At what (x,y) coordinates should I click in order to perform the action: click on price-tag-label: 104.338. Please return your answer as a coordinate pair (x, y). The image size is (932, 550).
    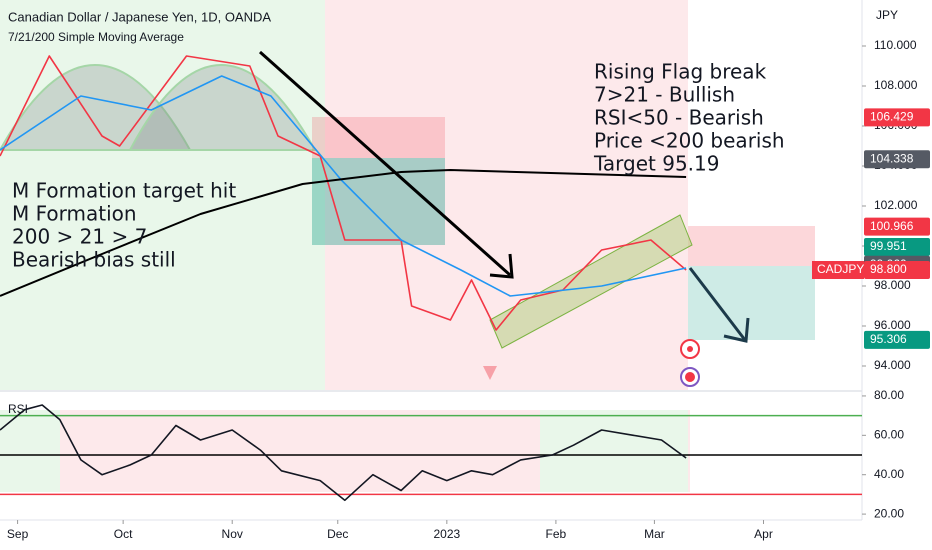
    Looking at the image, I should click on (892, 158).